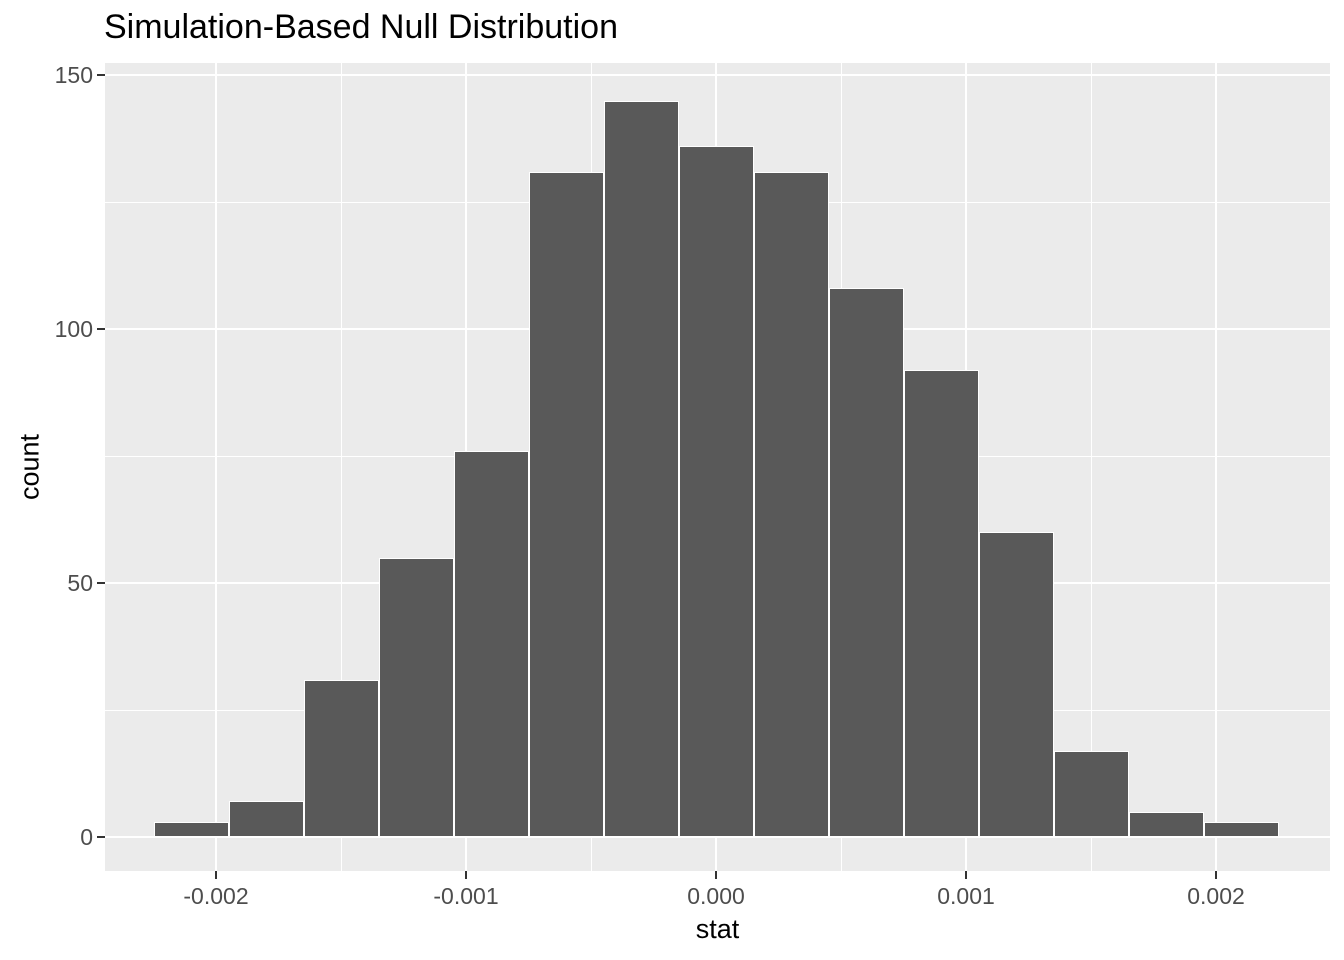 Image resolution: width=1344 pixels, height=960 pixels. I want to click on y-tick-label: 100, so click(73, 329).